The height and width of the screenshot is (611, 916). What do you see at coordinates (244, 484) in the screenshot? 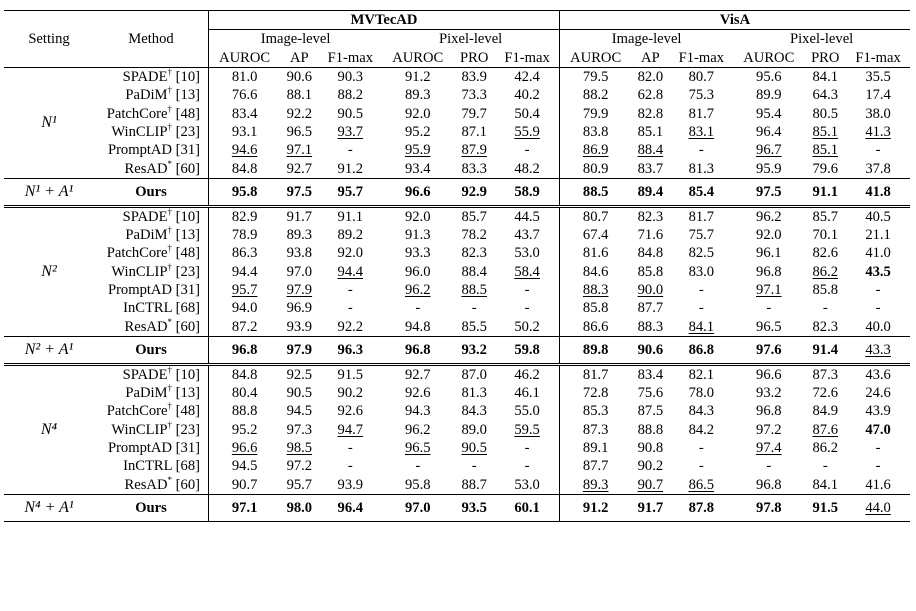
I see `value-text: 90.7` at bounding box center [244, 484].